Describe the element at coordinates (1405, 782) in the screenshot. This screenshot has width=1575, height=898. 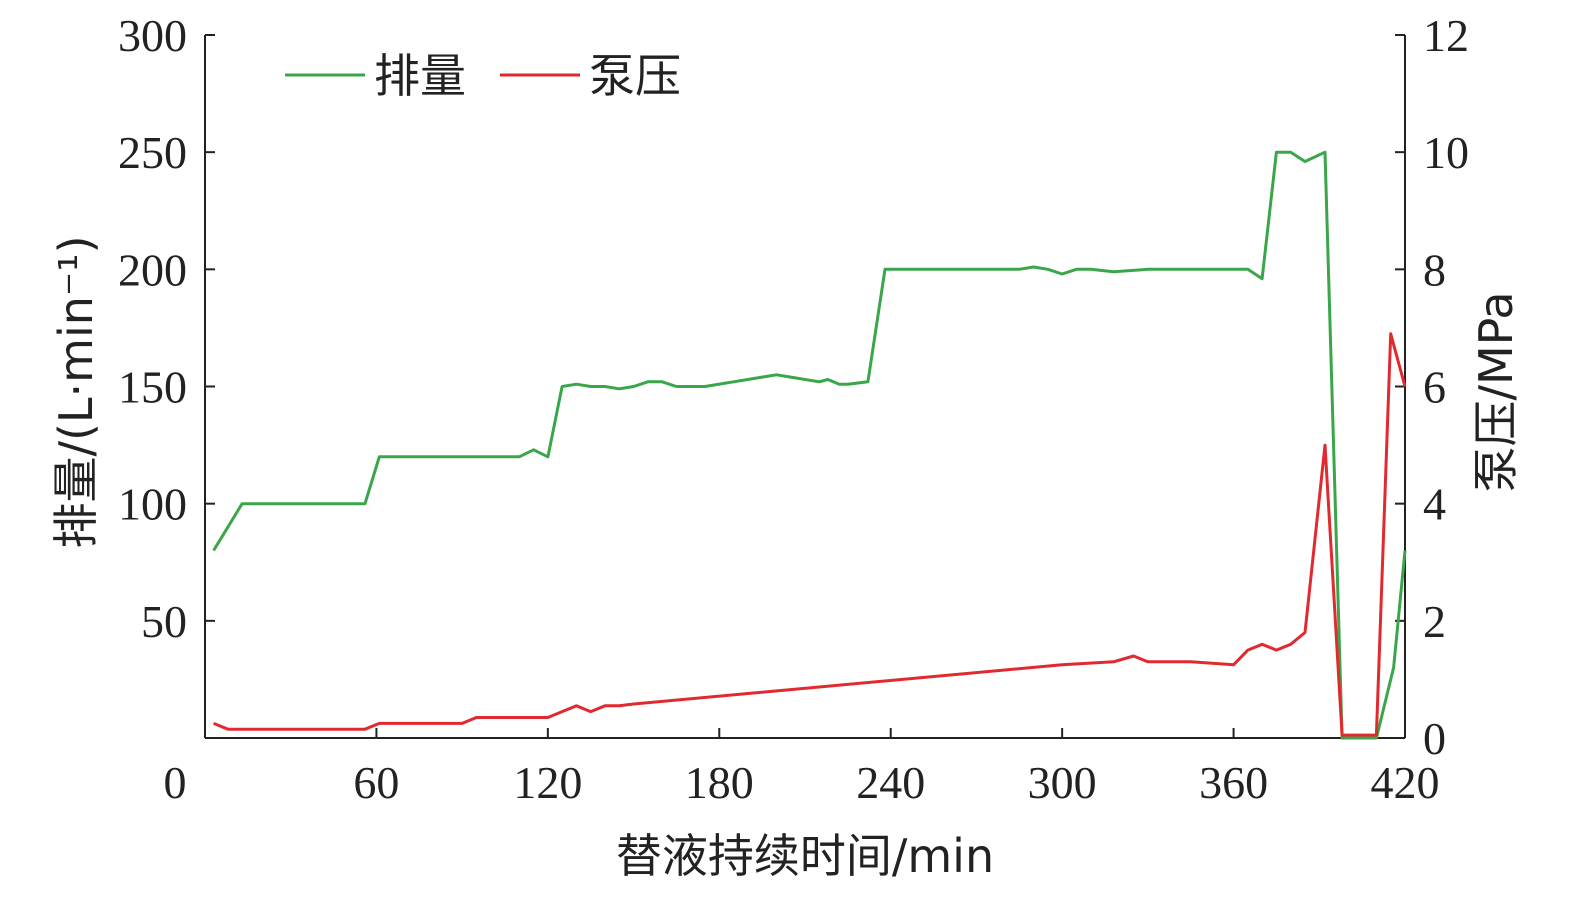
I see `x-tick-label: 420` at that location.